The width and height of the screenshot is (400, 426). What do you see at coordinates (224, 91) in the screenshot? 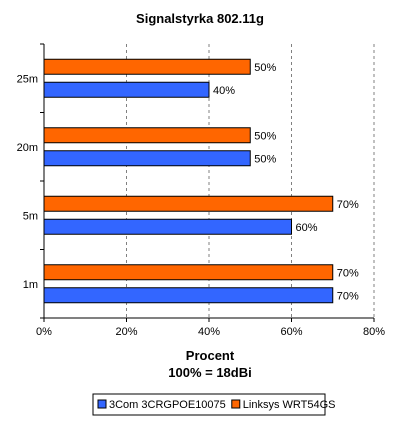
I see `data-label: 40%` at bounding box center [224, 91].